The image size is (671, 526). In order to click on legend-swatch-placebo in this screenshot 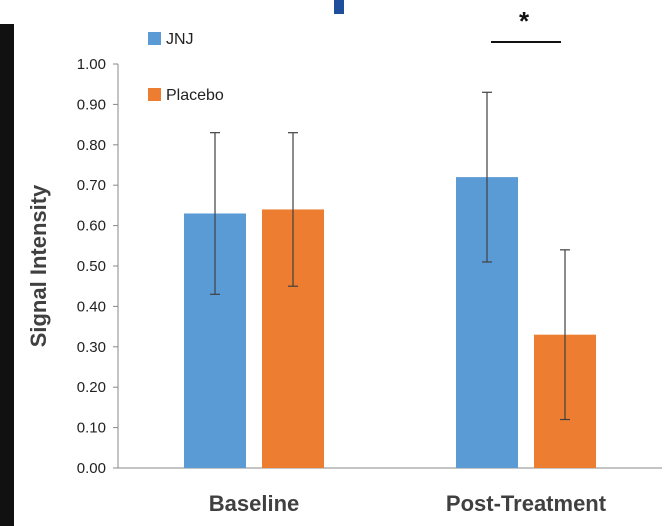, I will do `click(154, 94)`.